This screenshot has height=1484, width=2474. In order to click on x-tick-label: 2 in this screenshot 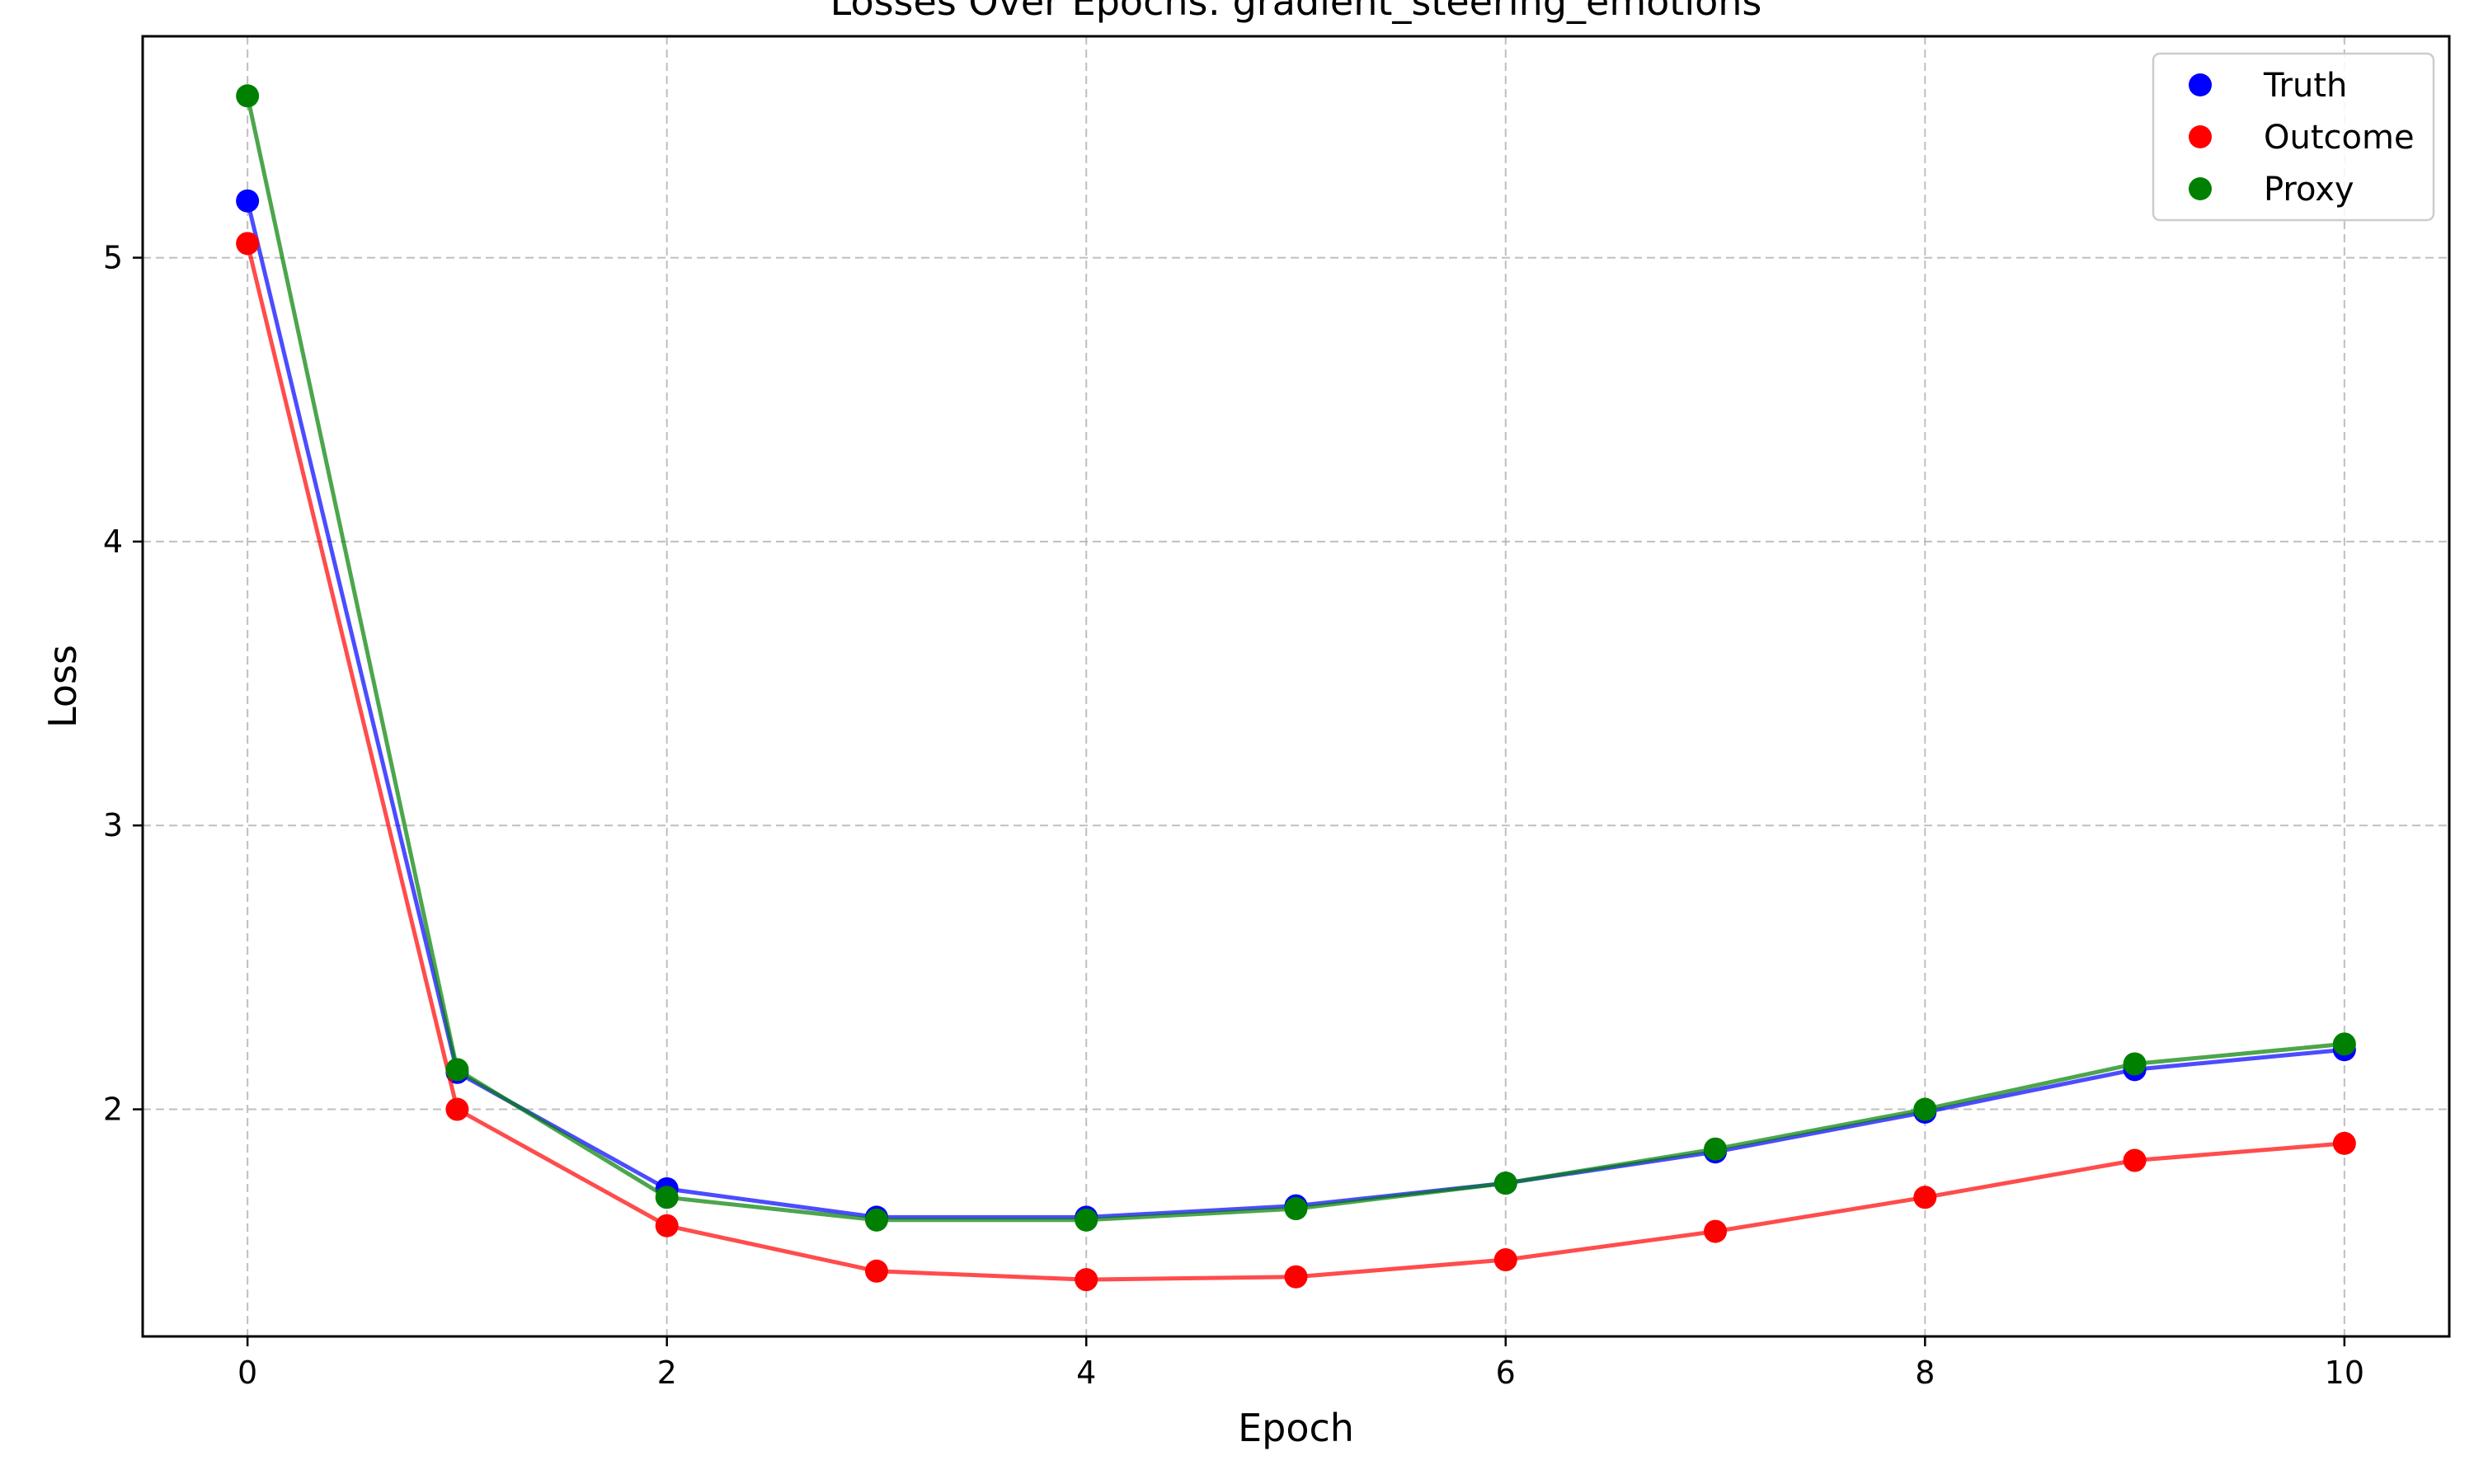, I will do `click(667, 1373)`.